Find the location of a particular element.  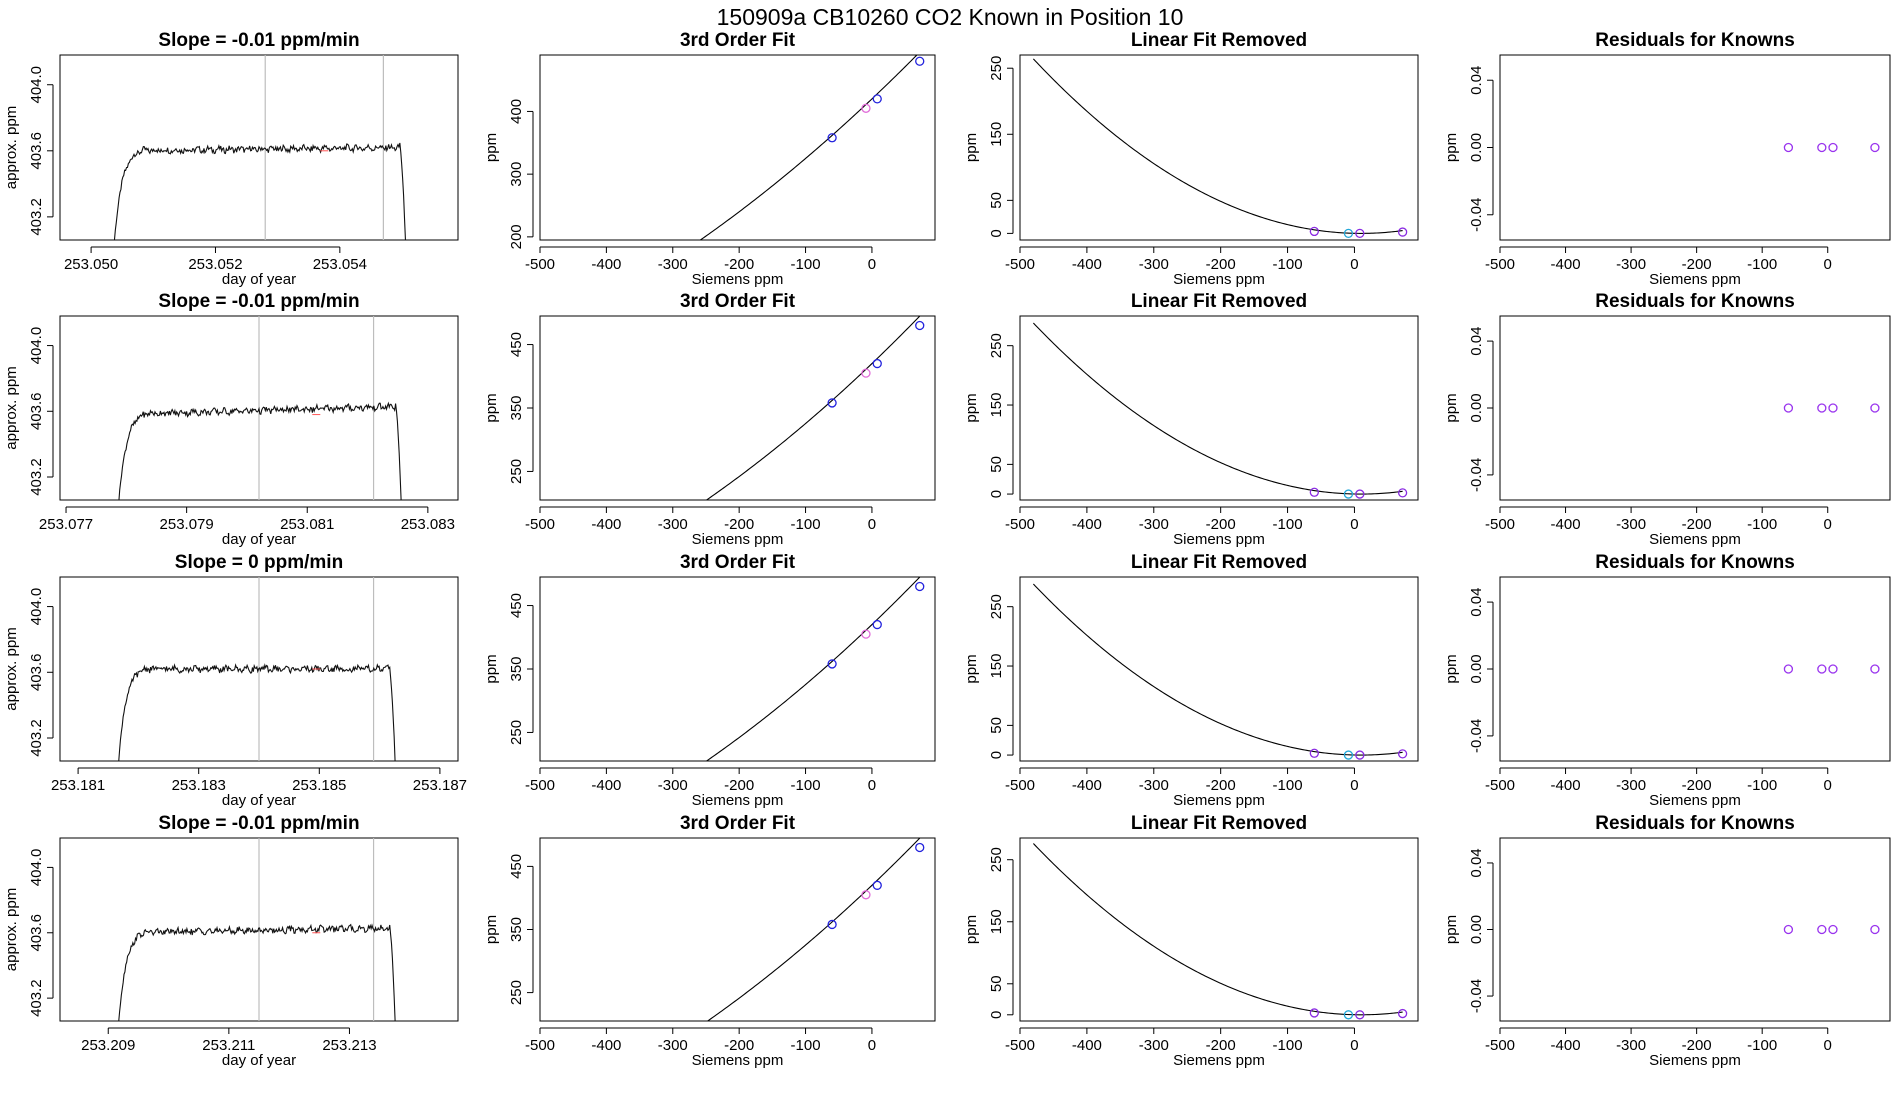

y-tick-label: 200 is located at coordinates (516, 236).